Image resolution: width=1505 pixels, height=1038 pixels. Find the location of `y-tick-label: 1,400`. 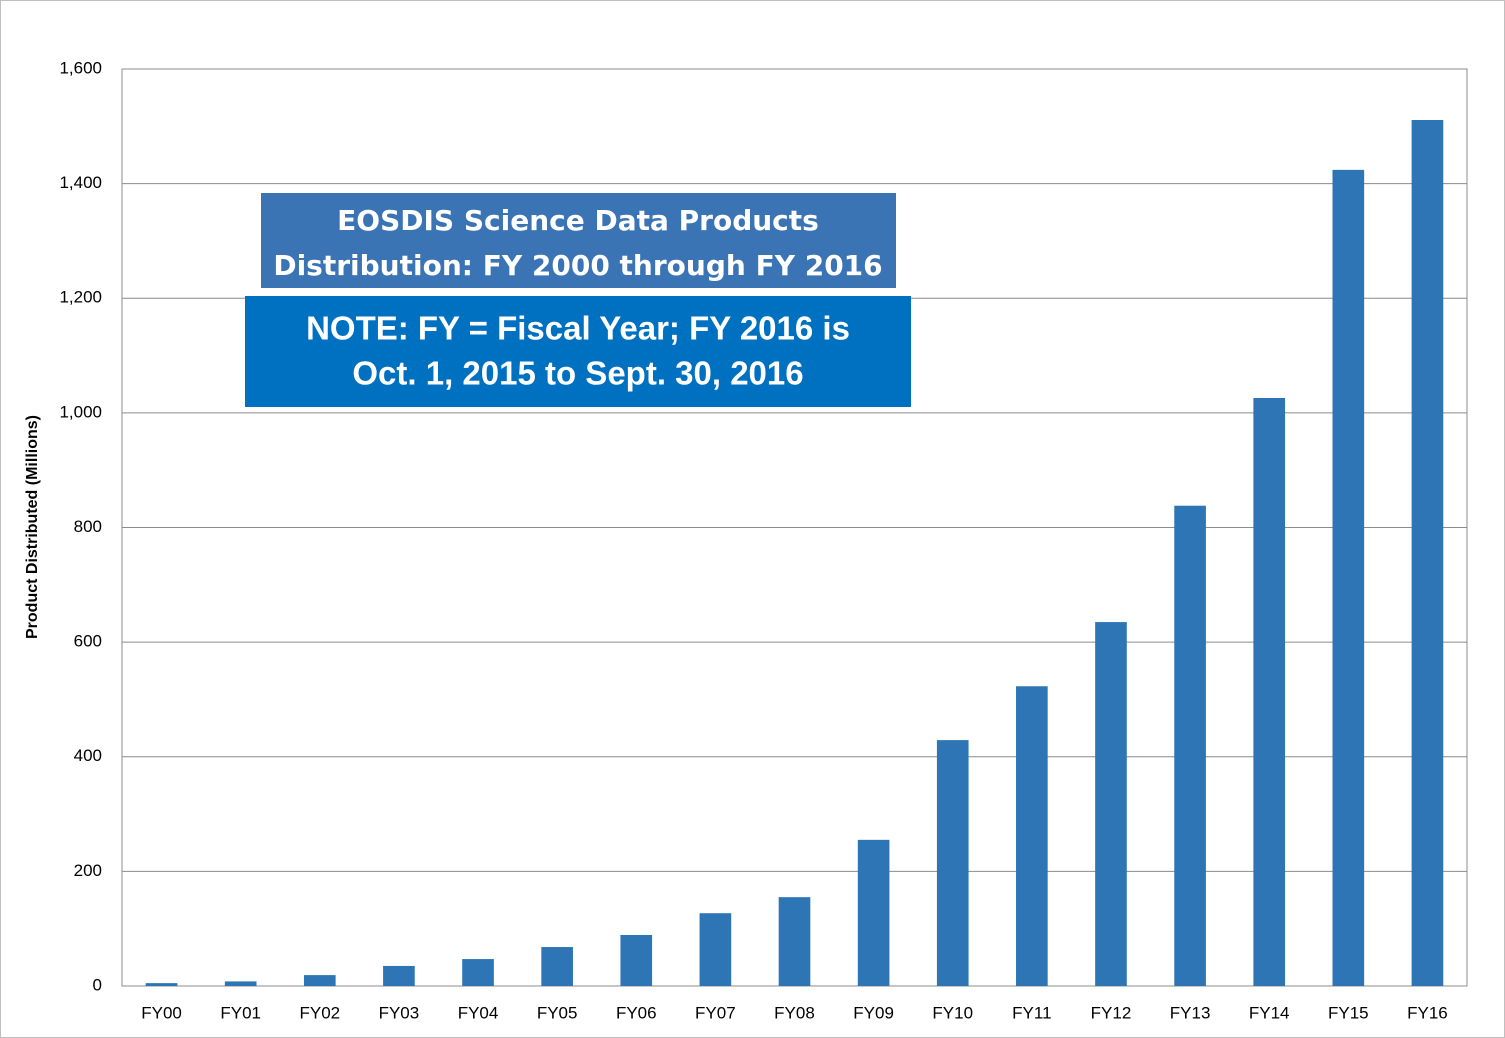

y-tick-label: 1,400 is located at coordinates (80, 182).